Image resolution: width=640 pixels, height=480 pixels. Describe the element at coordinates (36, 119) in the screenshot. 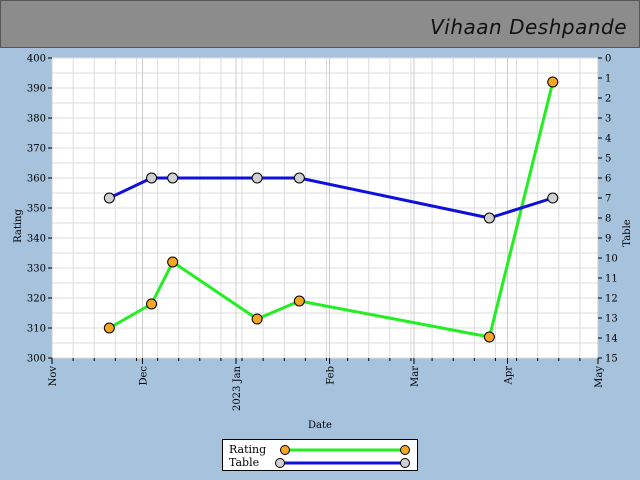

I see `y-tick-label: 380` at that location.